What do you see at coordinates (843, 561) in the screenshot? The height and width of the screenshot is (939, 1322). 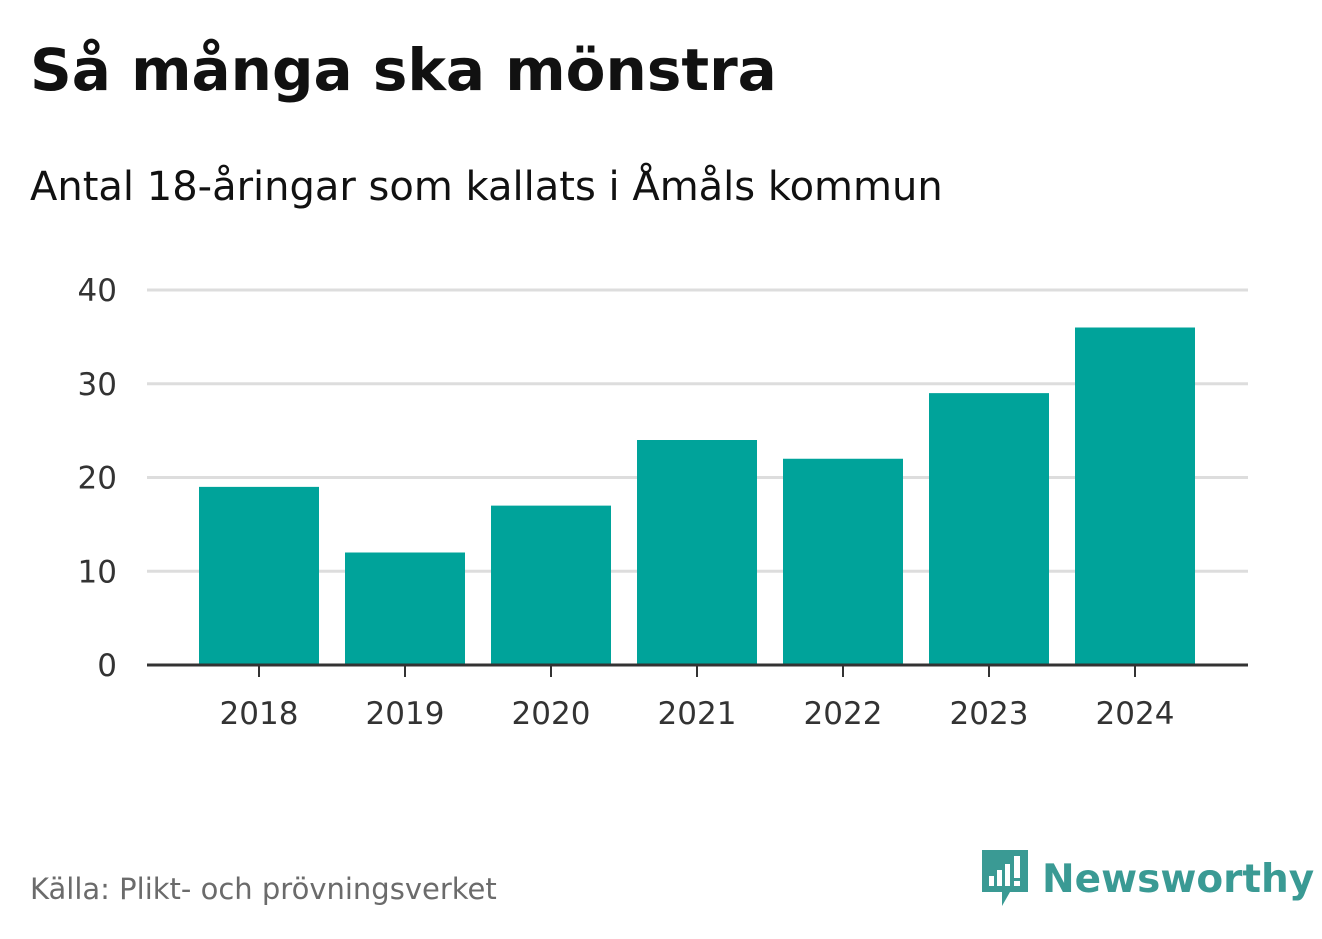 I see `bar-2022` at bounding box center [843, 561].